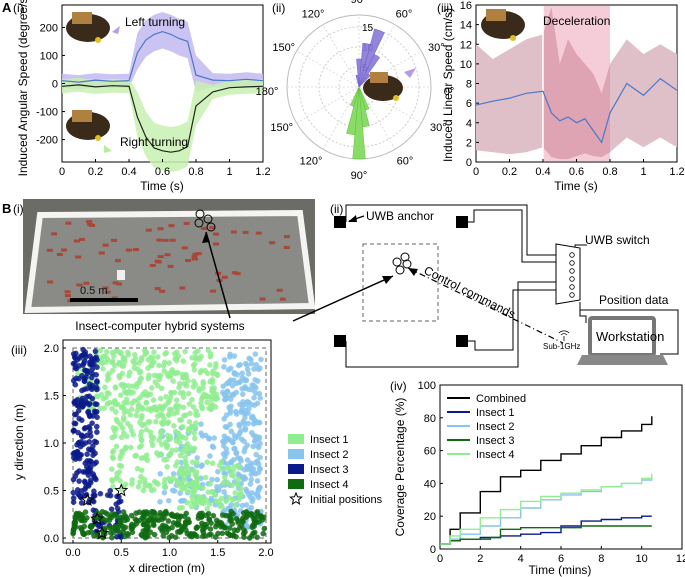  What do you see at coordinates (601, 559) in the screenshot?
I see `coverage-x-tick-label: 8` at bounding box center [601, 559].